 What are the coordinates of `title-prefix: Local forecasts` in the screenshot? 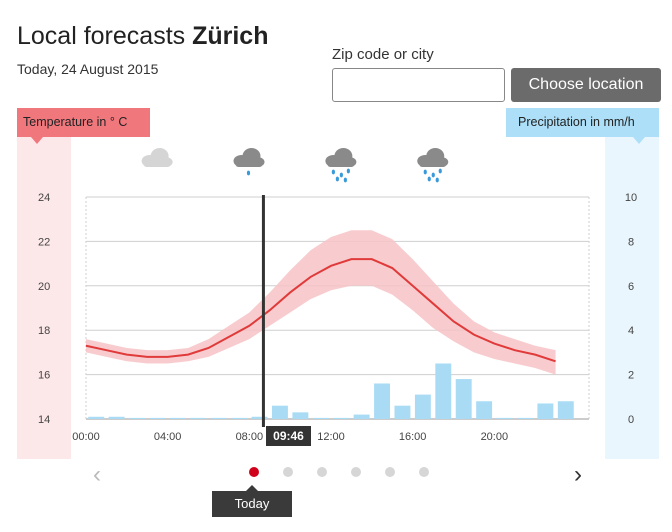 It's located at (101, 36).